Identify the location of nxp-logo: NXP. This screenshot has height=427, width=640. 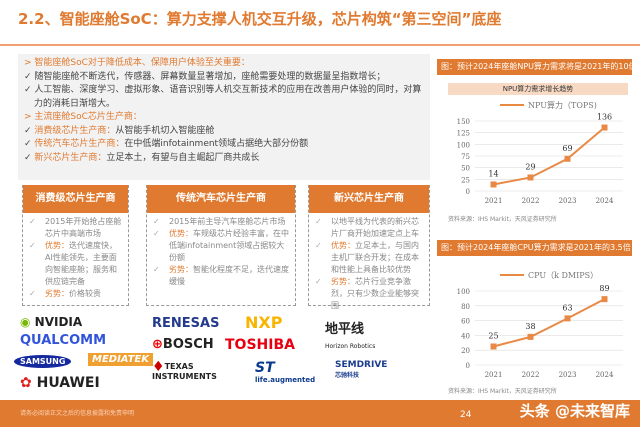
(264, 322).